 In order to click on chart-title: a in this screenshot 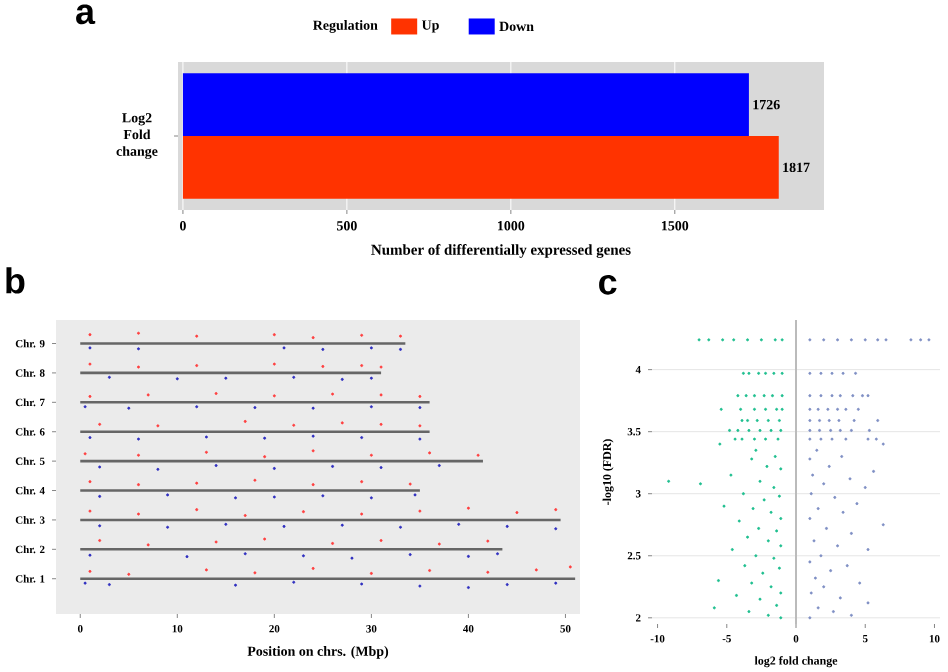, I will do `click(86, 14)`.